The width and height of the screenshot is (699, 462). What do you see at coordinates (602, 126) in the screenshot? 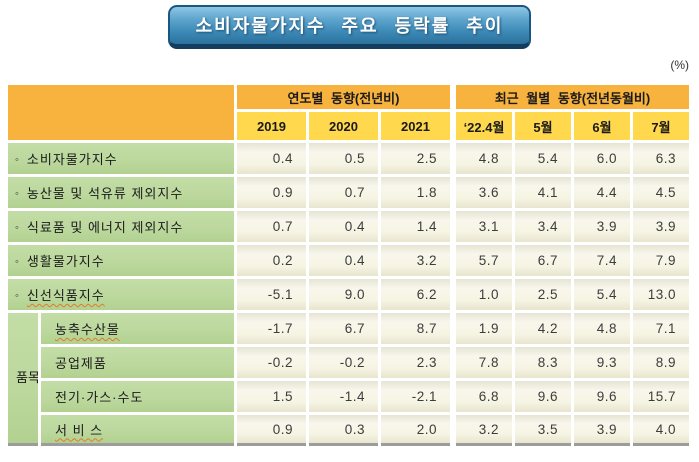
I see `col-header-jun: 6월` at bounding box center [602, 126].